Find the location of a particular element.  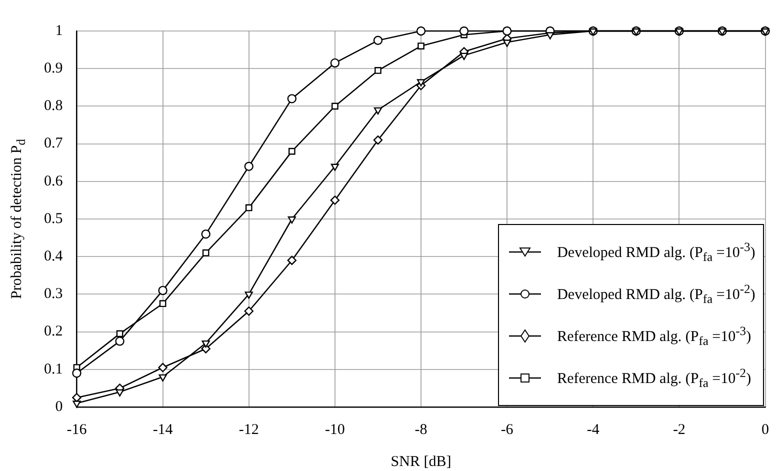

x-axis-title: SNR [dB] is located at coordinates (421, 462).